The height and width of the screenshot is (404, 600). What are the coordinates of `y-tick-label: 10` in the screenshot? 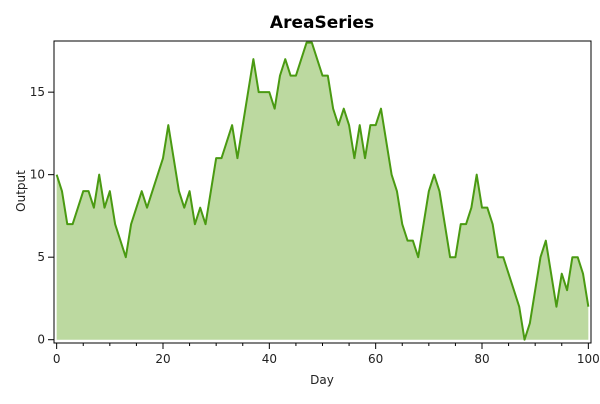 It's located at (37, 175).